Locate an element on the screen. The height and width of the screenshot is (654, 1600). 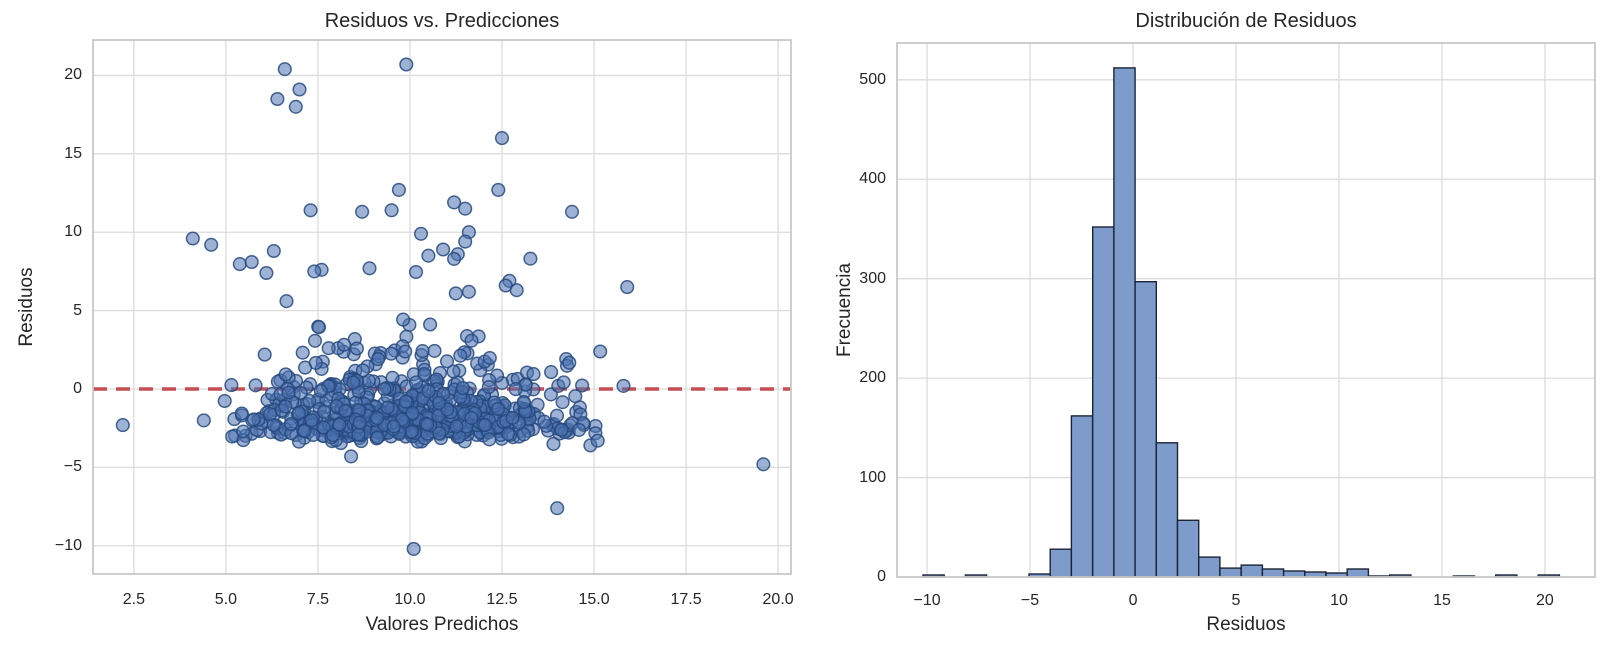
histogram-y-tick-label: 500 is located at coordinates (872, 79).